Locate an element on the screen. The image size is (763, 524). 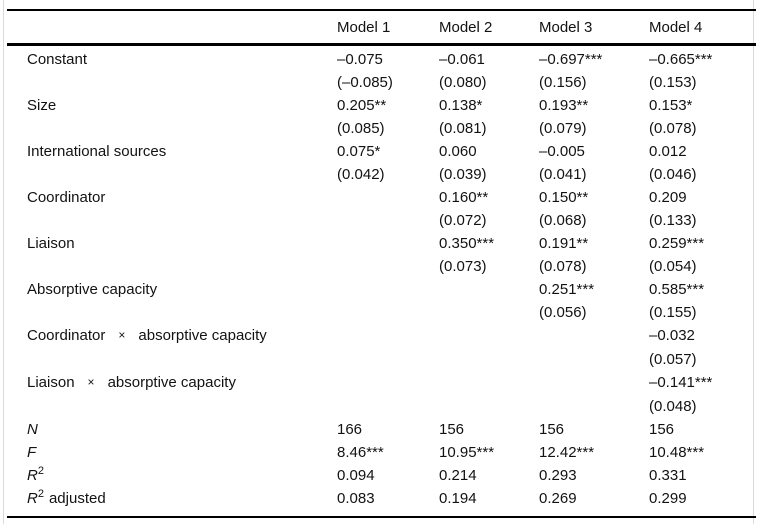
coefficient-value: 0.150** is located at coordinates (564, 197).